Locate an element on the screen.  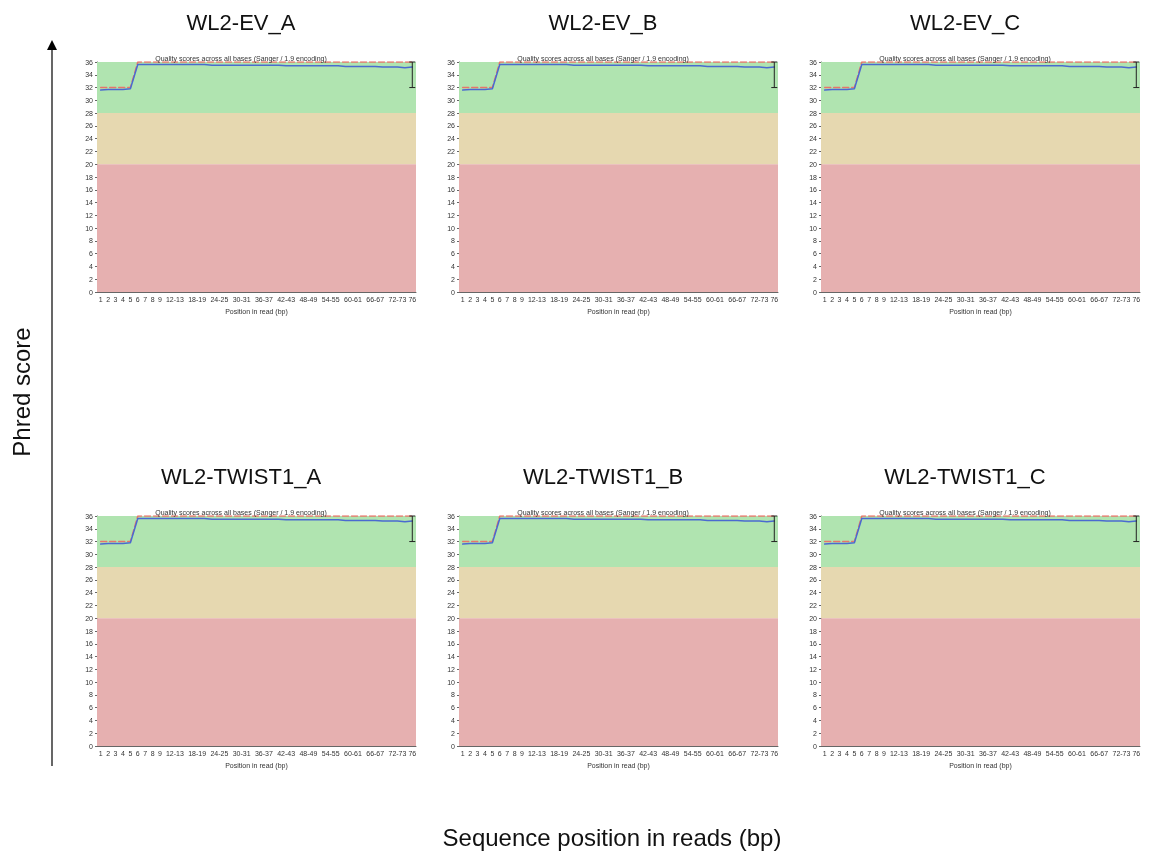
chart-title: WL2-TWIST1_C is located at coordinates (965, 476).